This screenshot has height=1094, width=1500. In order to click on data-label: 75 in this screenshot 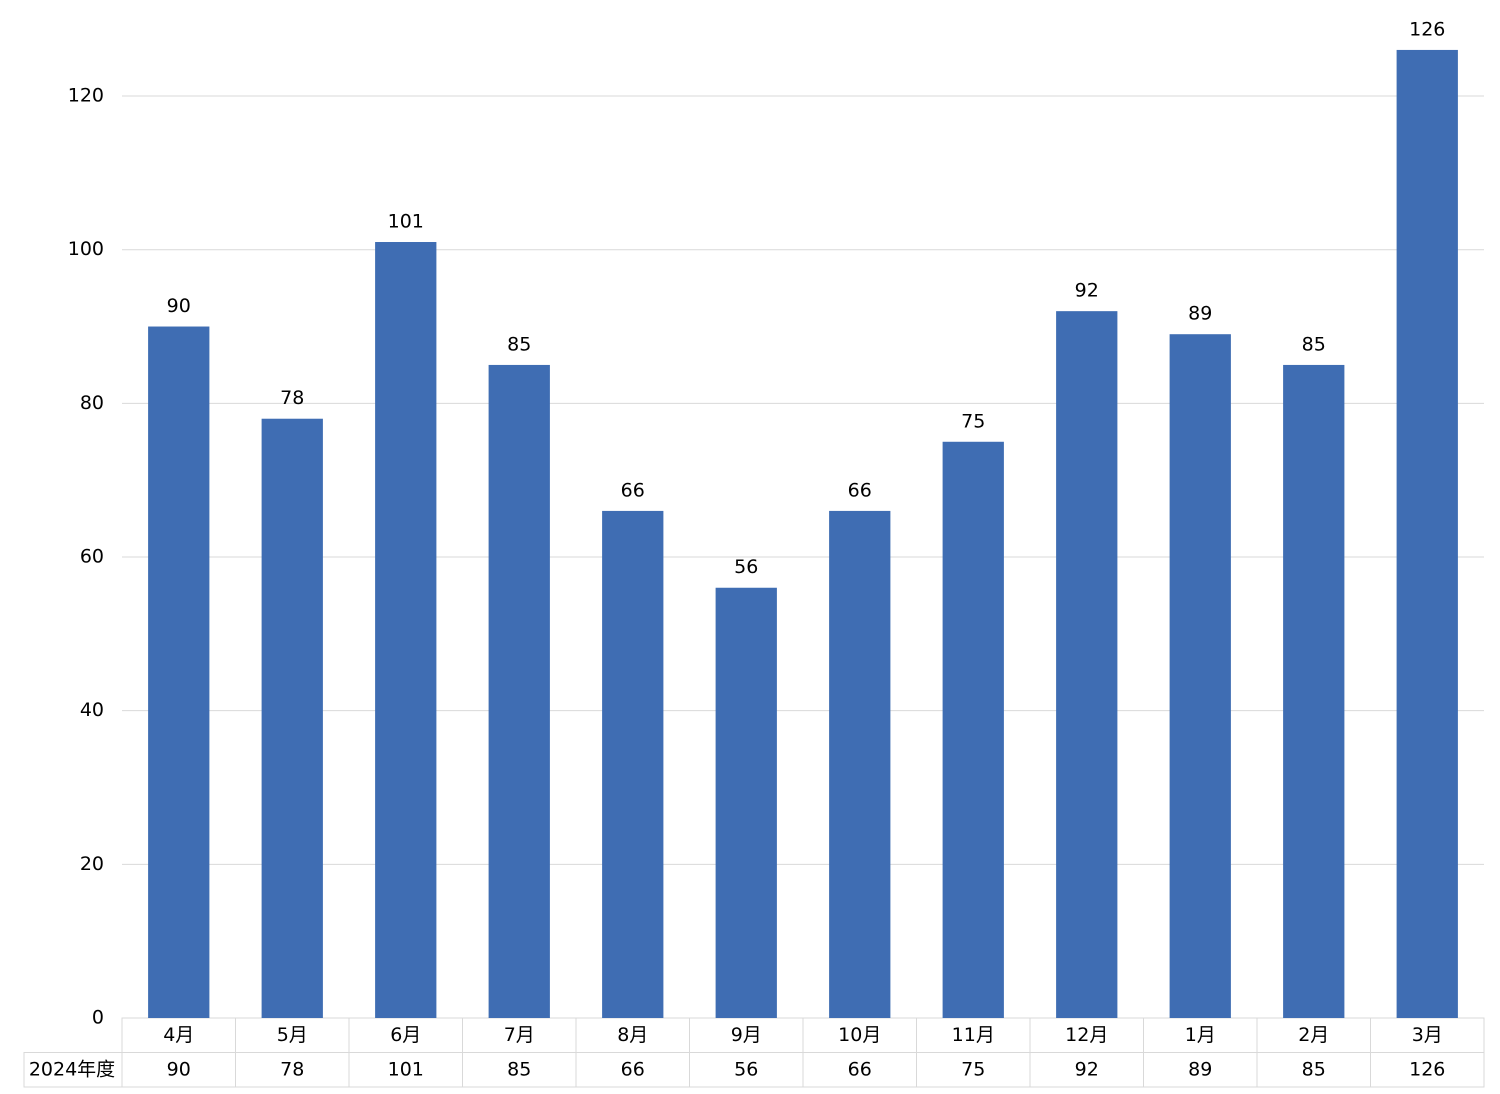, I will do `click(973, 421)`.